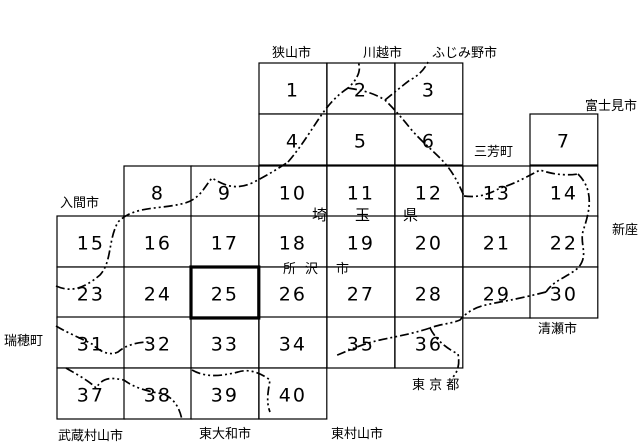  I want to click on sheet-number-12: 12, so click(429, 194).